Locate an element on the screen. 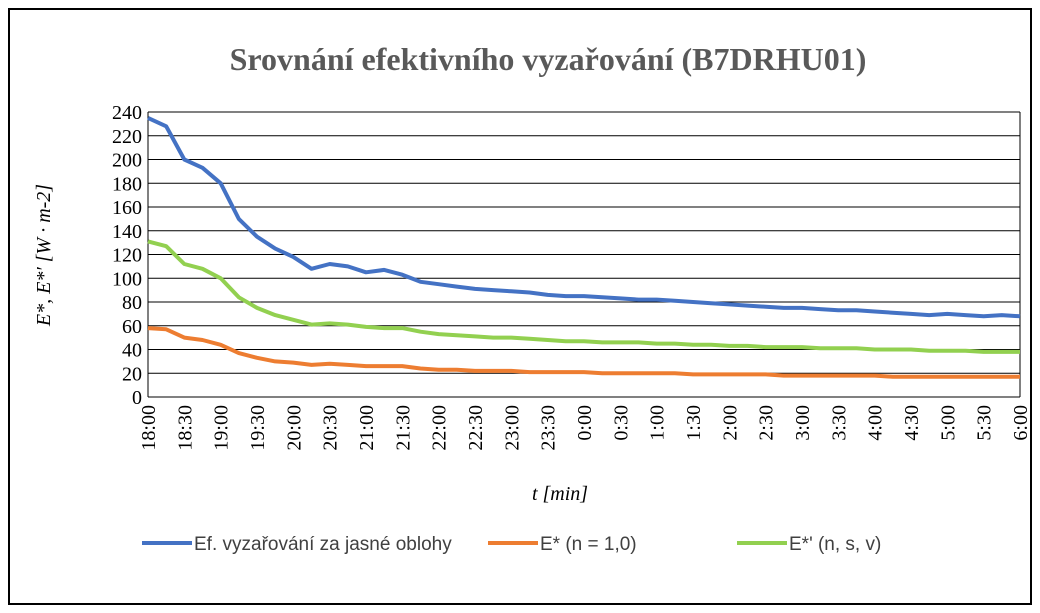 This screenshot has width=1040, height=613. x-tick-label: 3:30 is located at coordinates (839, 423).